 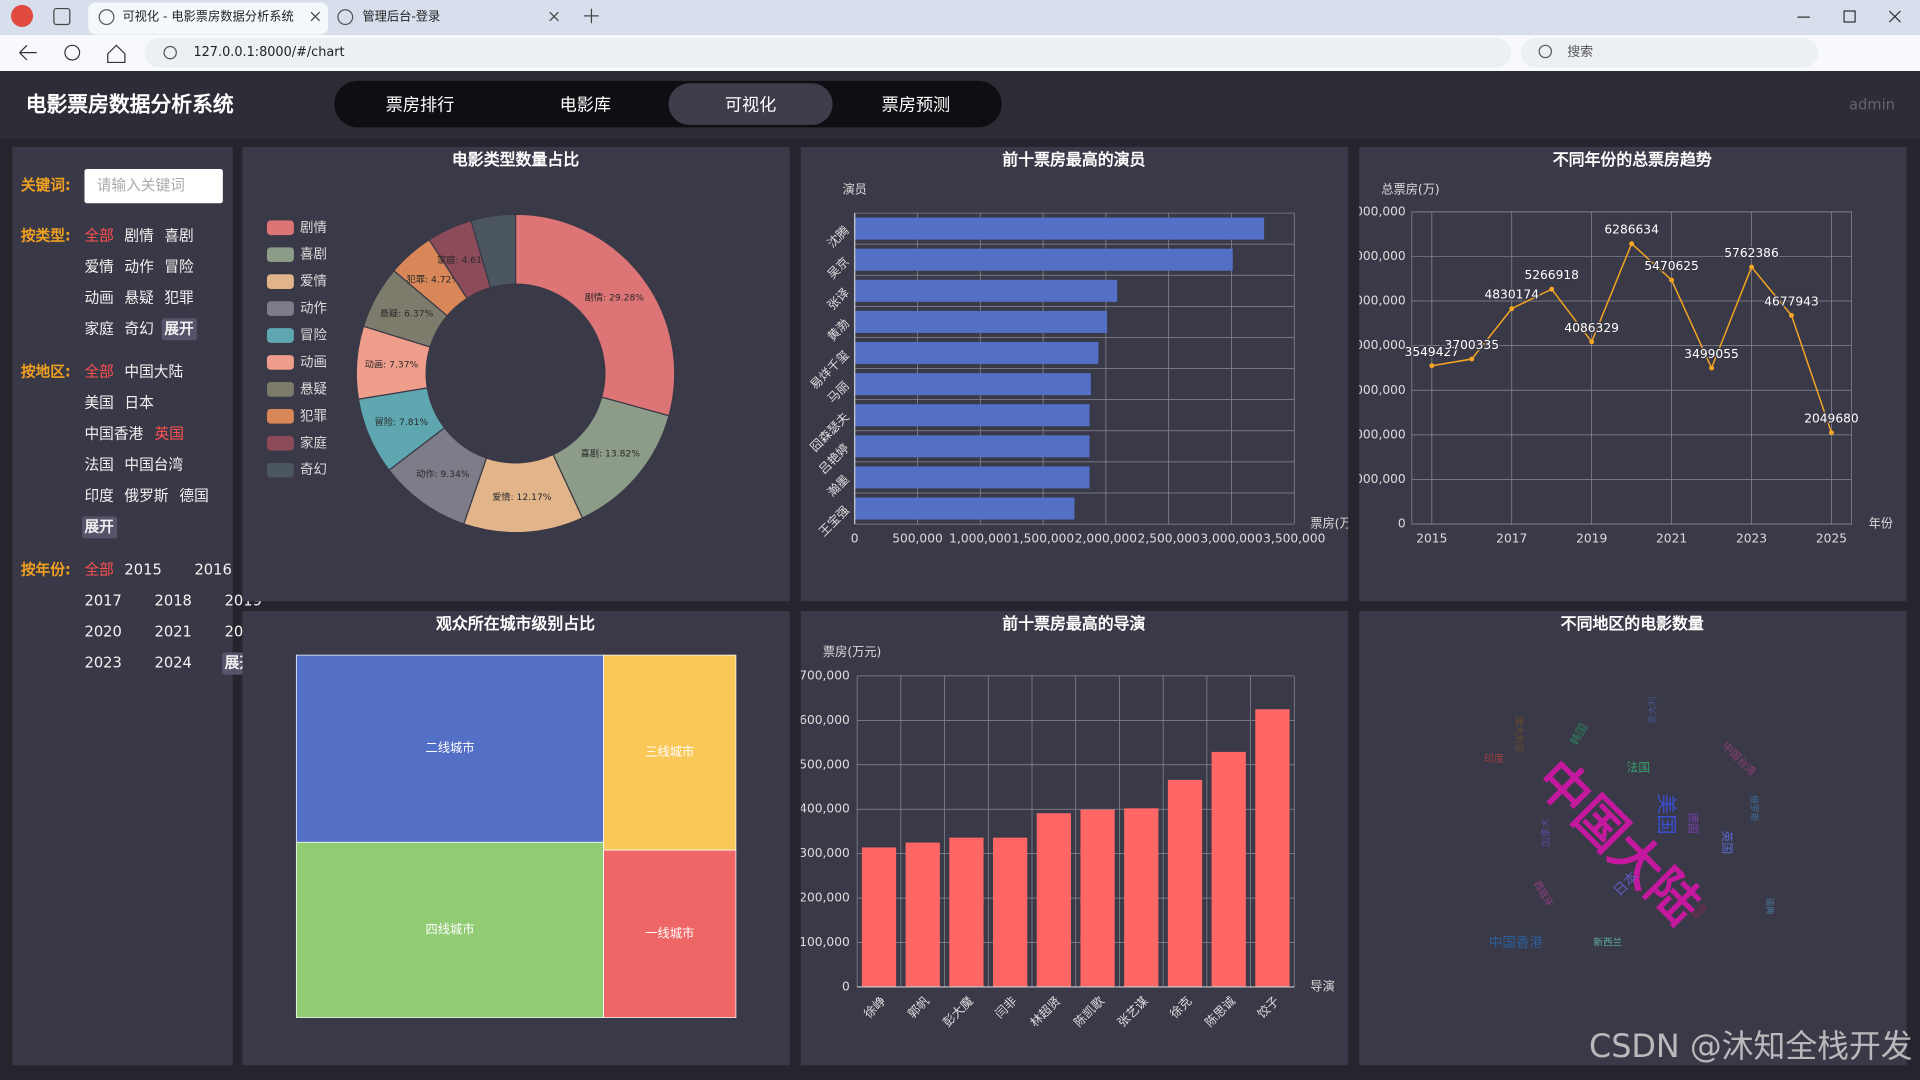 I want to click on filter-option: 2018, so click(x=173, y=601).